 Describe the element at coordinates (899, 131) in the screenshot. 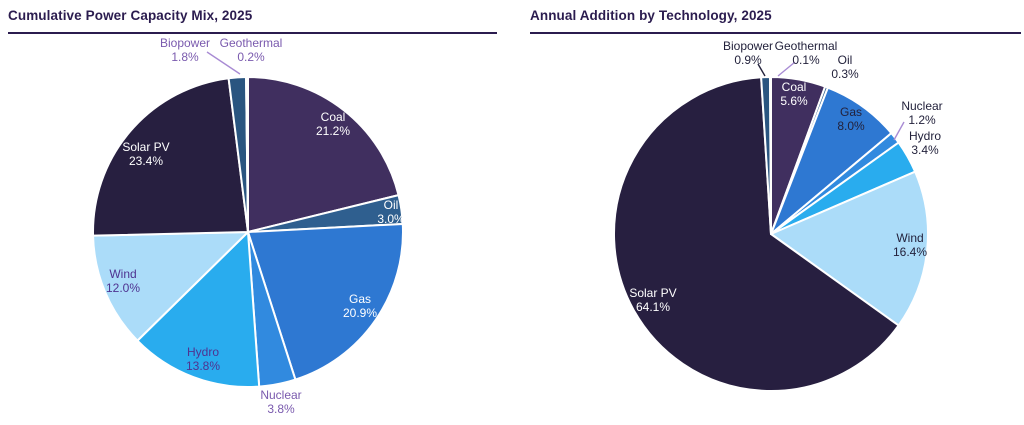

I see `leader-line-nuclear` at that location.